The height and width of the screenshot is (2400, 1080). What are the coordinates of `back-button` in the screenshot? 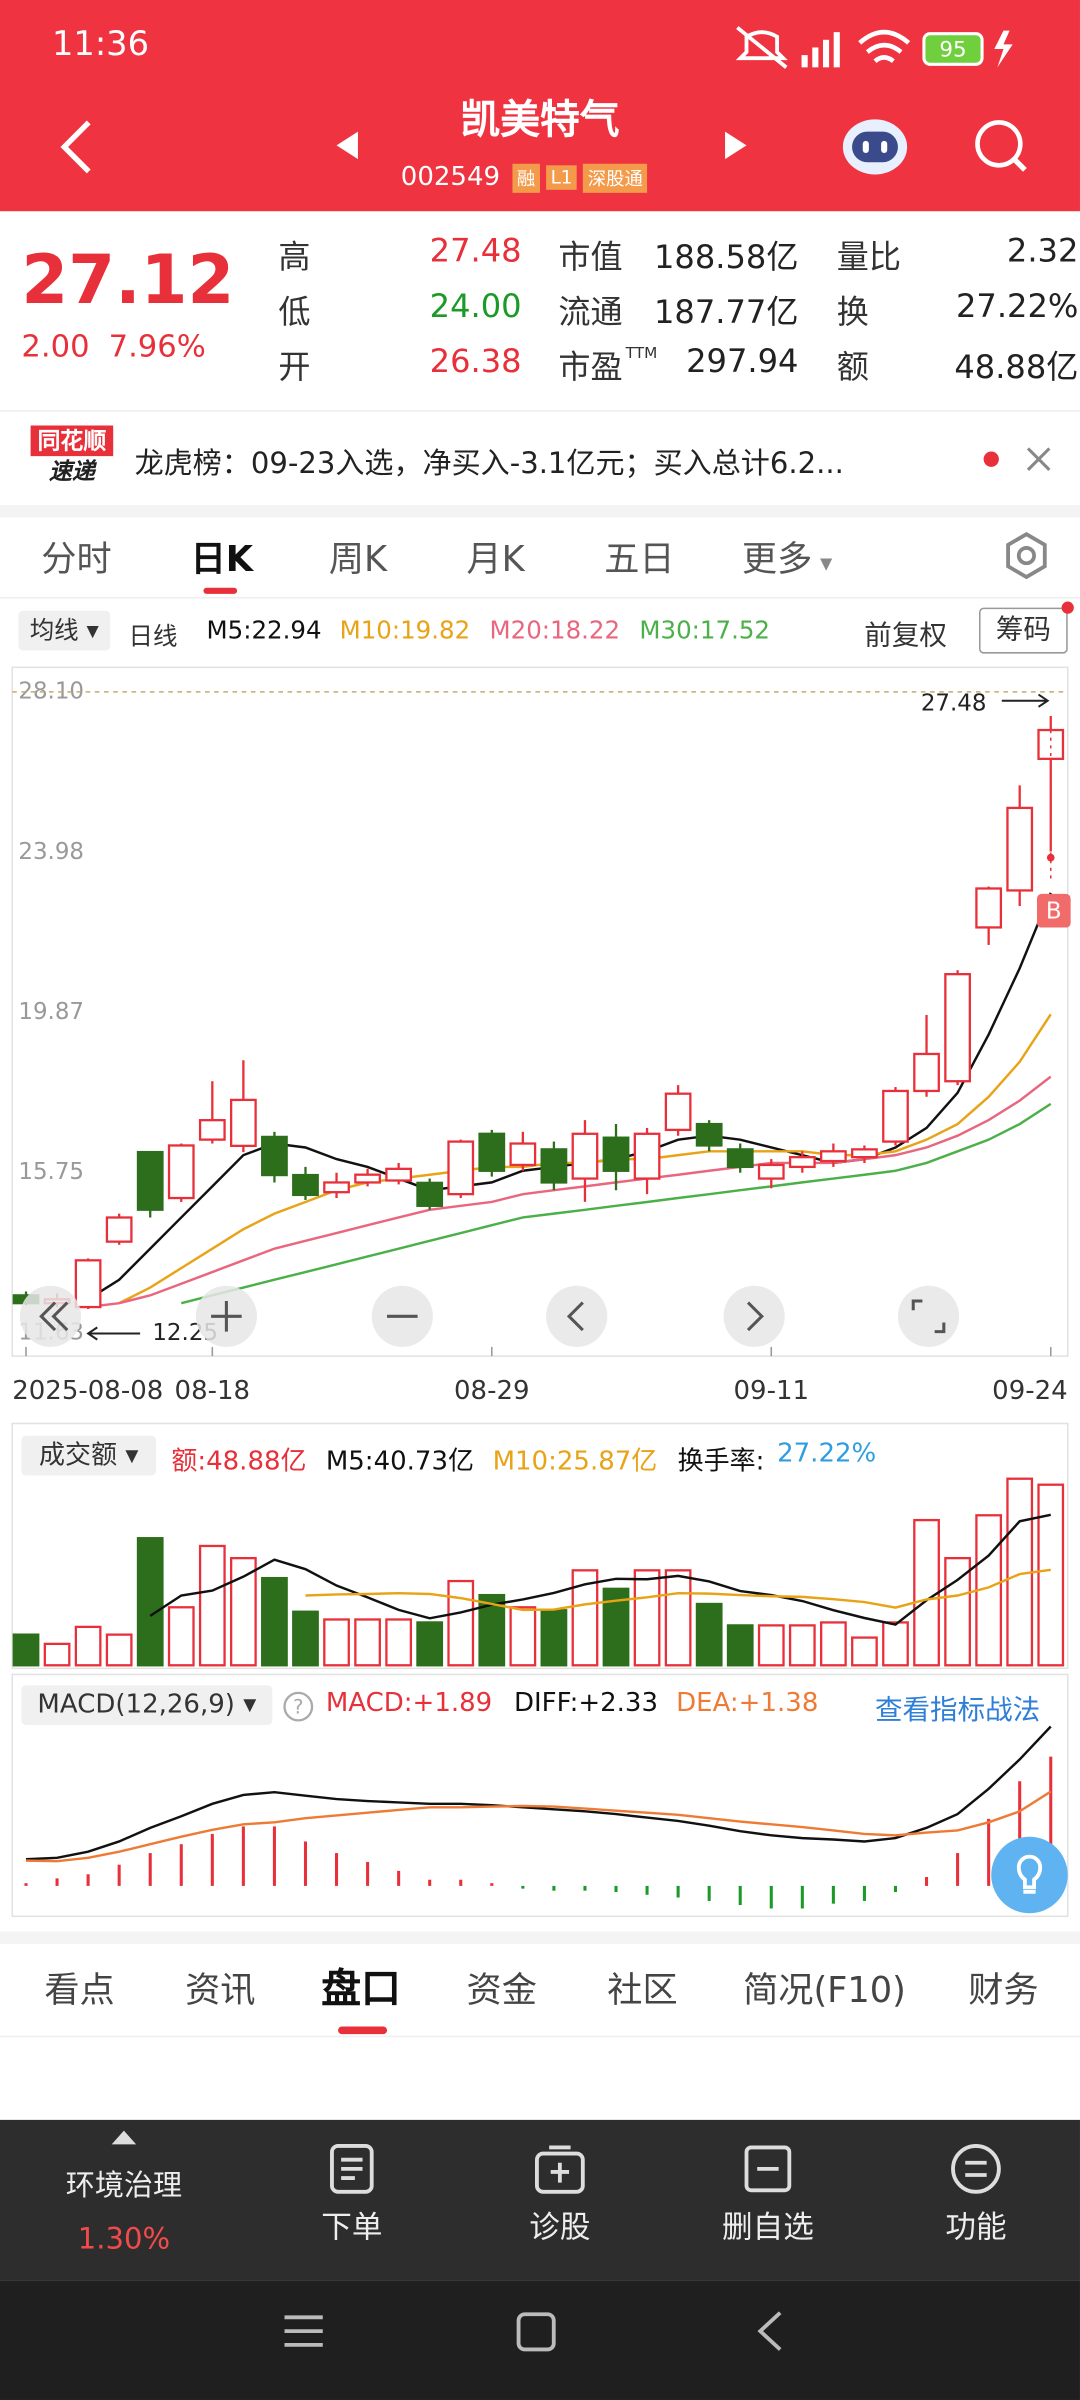 It's located at (78, 146).